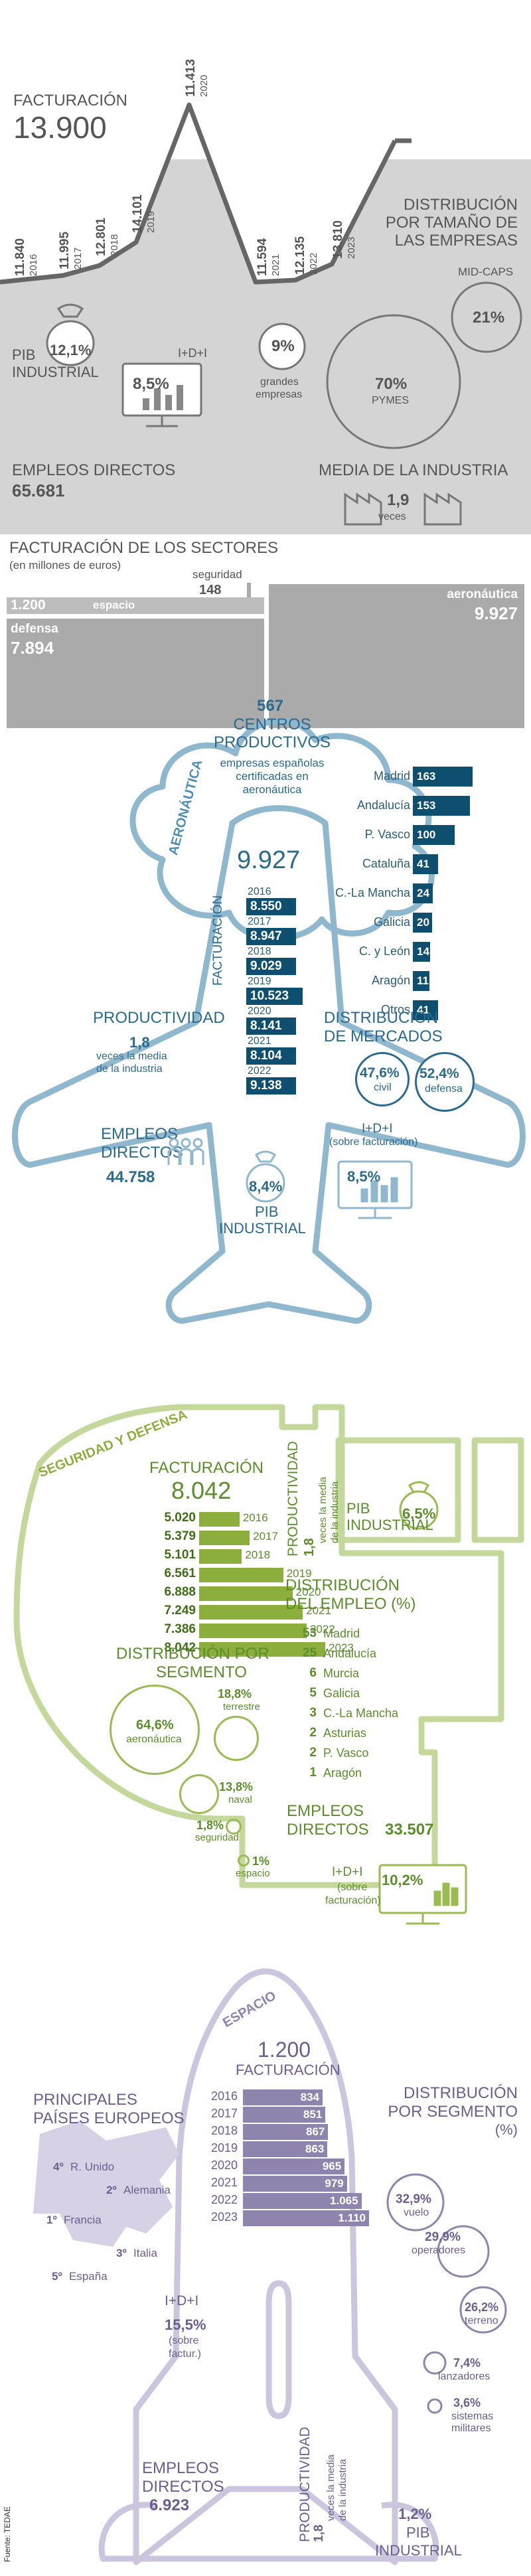 Image resolution: width=531 pixels, height=2576 pixels. Describe the element at coordinates (350, 1604) in the screenshot. I see `defensa-empleo-label-2: DEL EMPLEO (%)` at that location.